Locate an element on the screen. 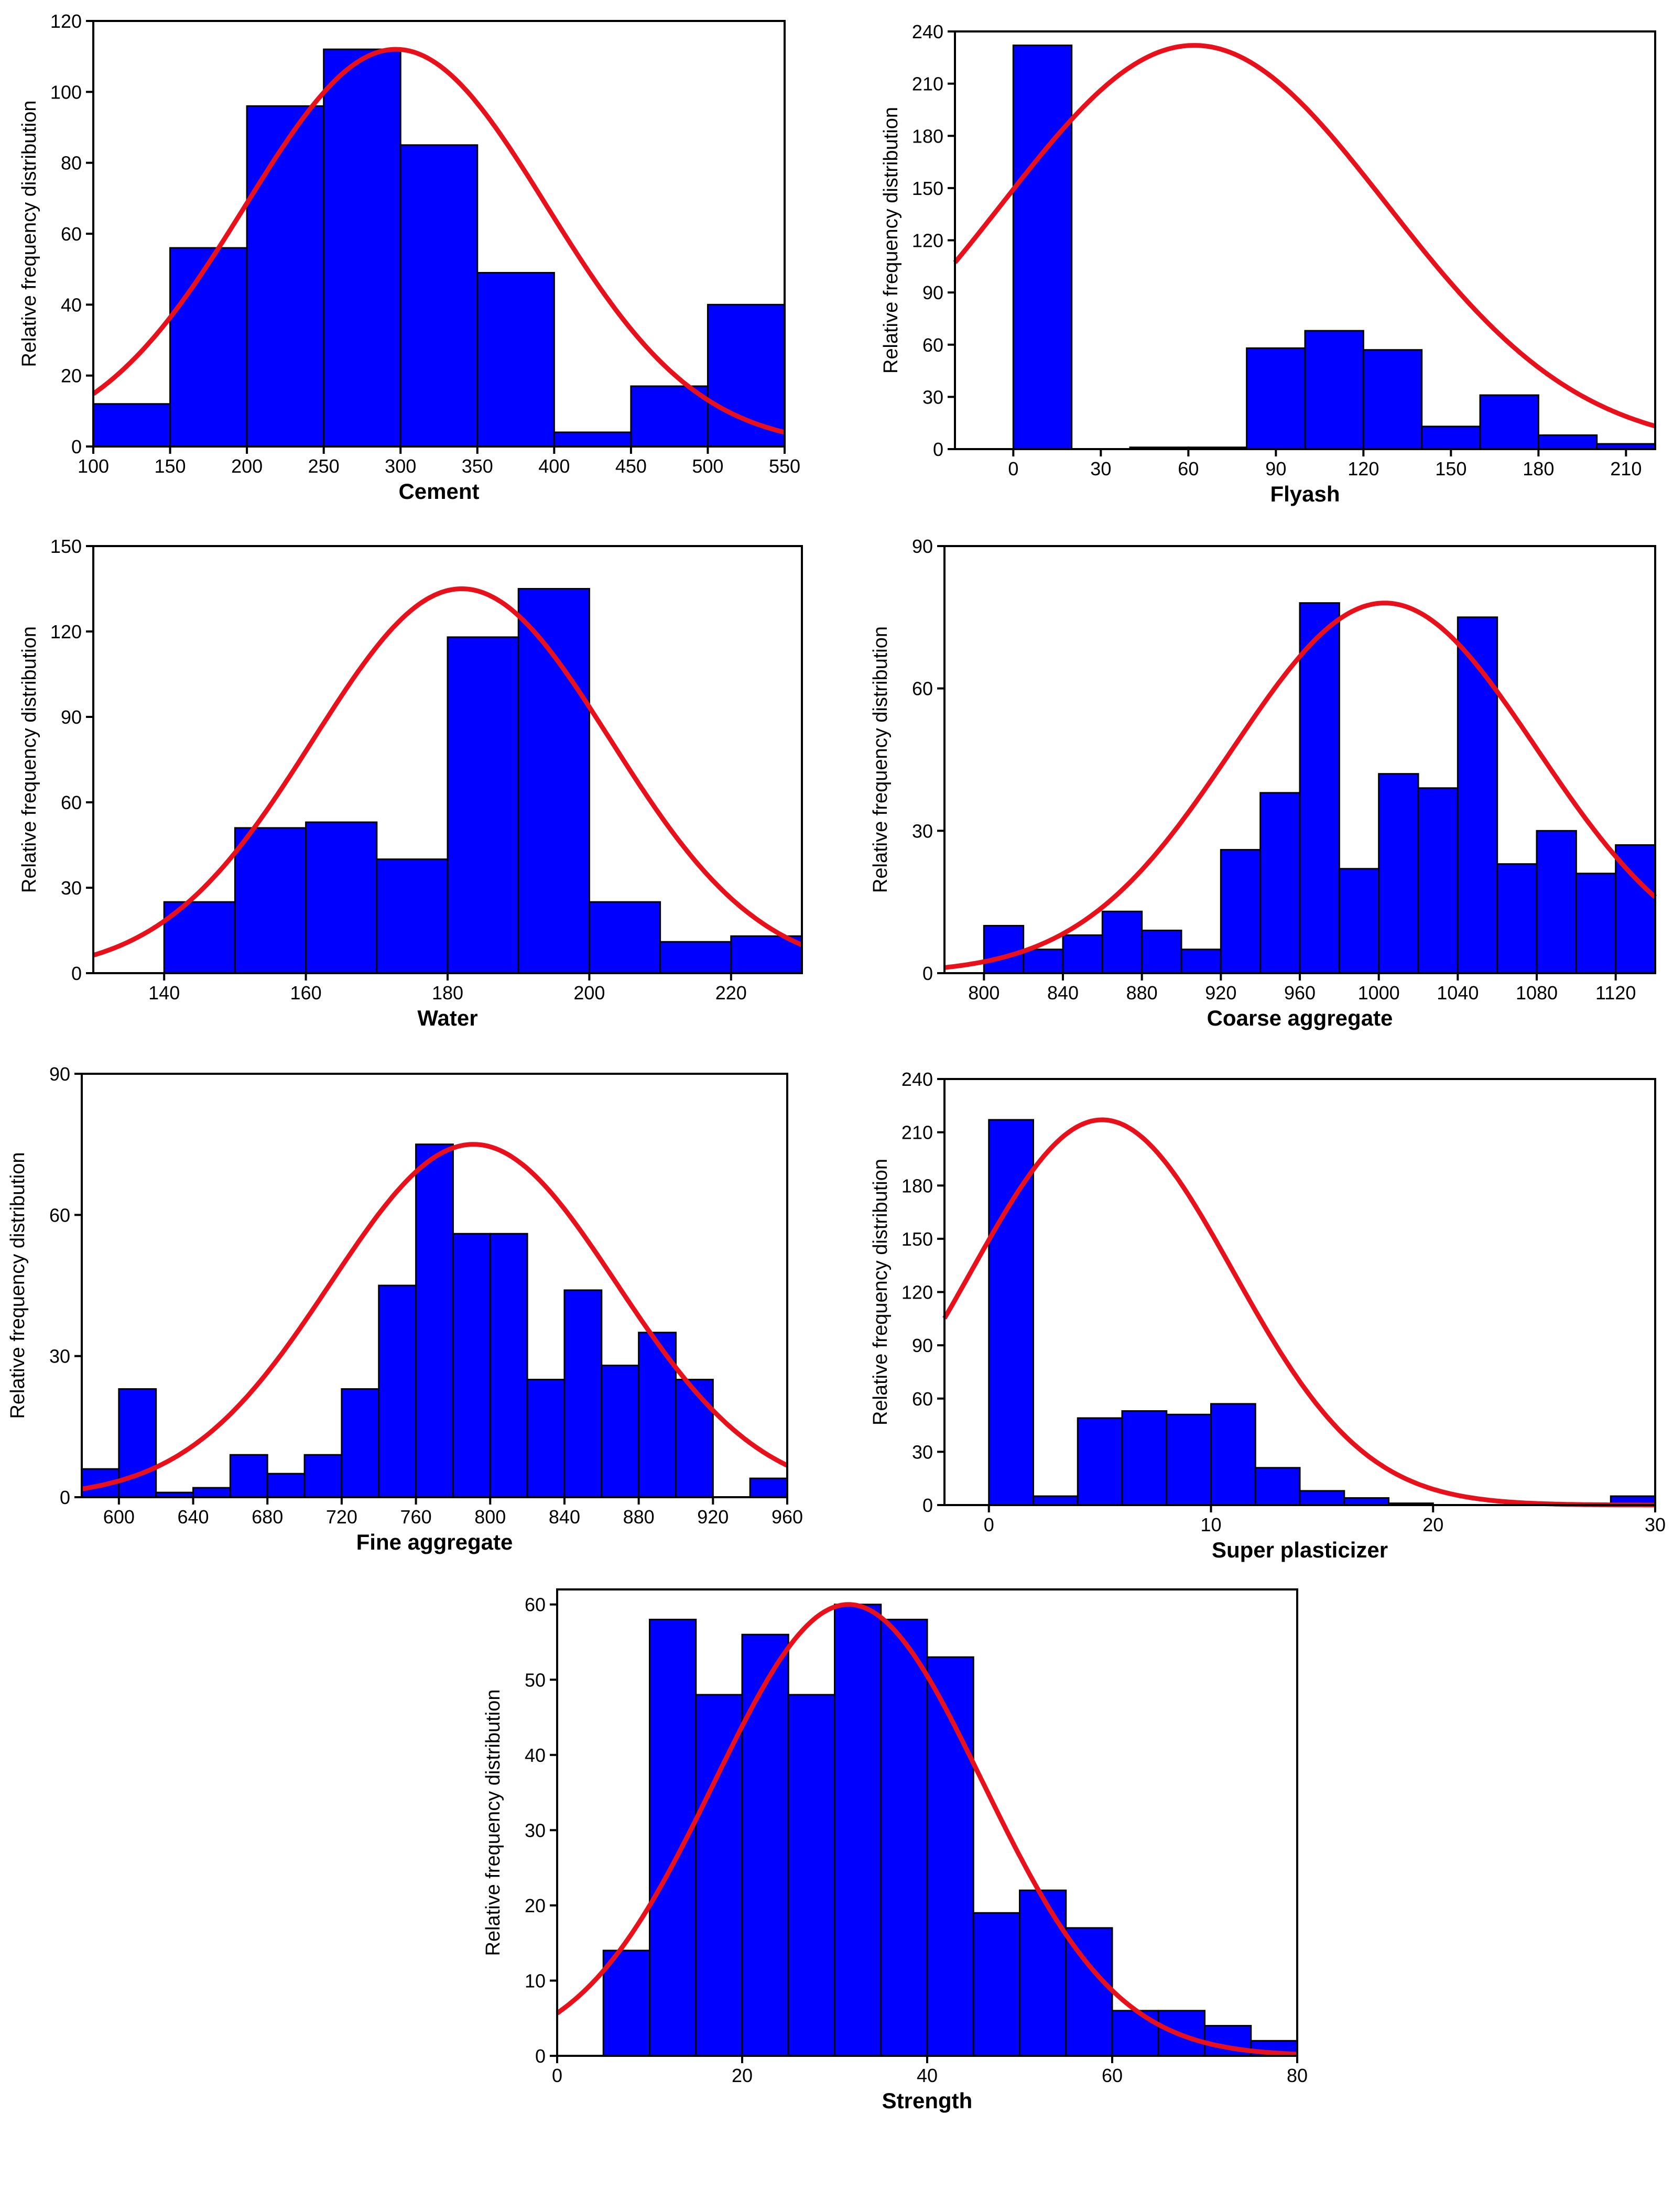 The height and width of the screenshot is (2212, 1673). x-tick-label: 10 is located at coordinates (1210, 1524).